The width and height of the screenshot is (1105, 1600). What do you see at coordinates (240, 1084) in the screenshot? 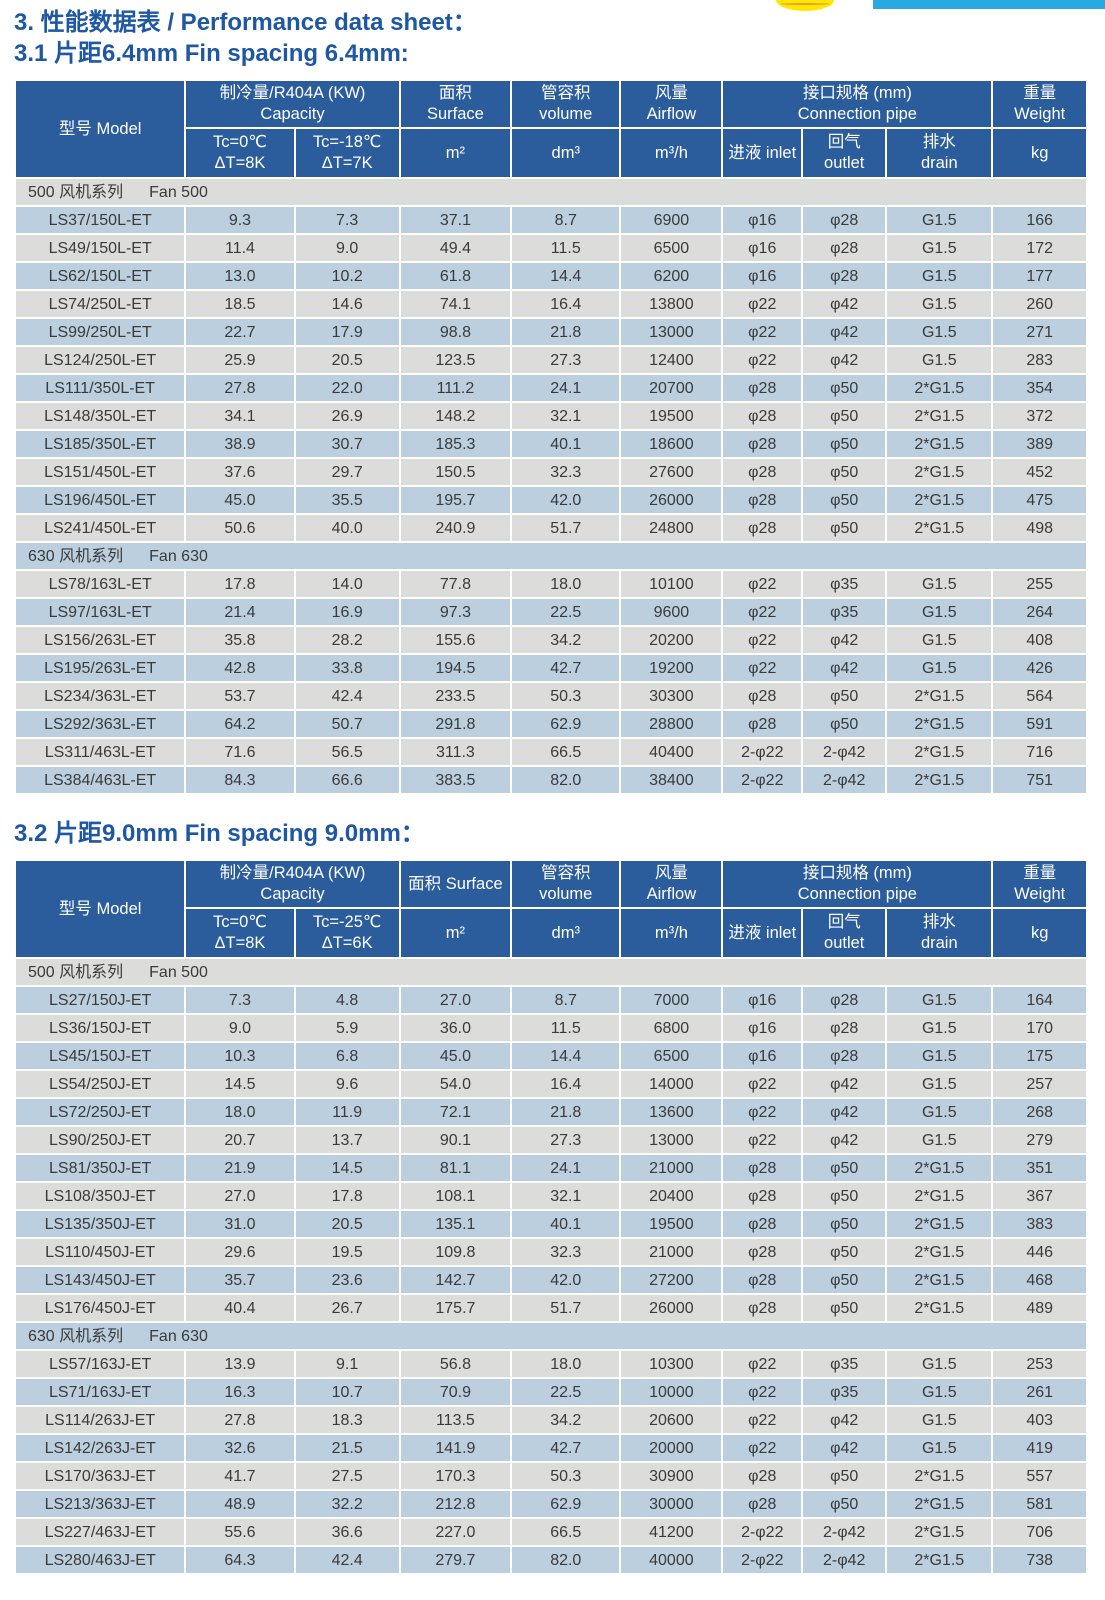
I see `value-cell: 14.5` at bounding box center [240, 1084].